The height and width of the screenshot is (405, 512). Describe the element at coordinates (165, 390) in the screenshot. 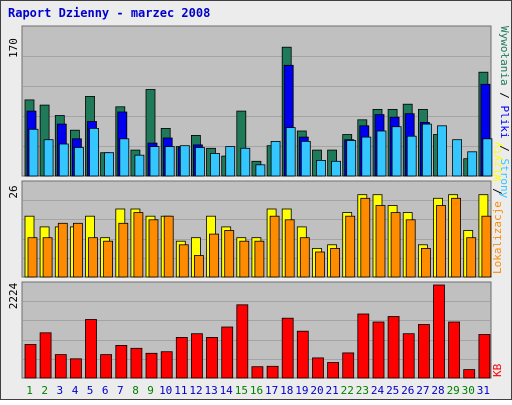

I see `day-label: 10` at that location.